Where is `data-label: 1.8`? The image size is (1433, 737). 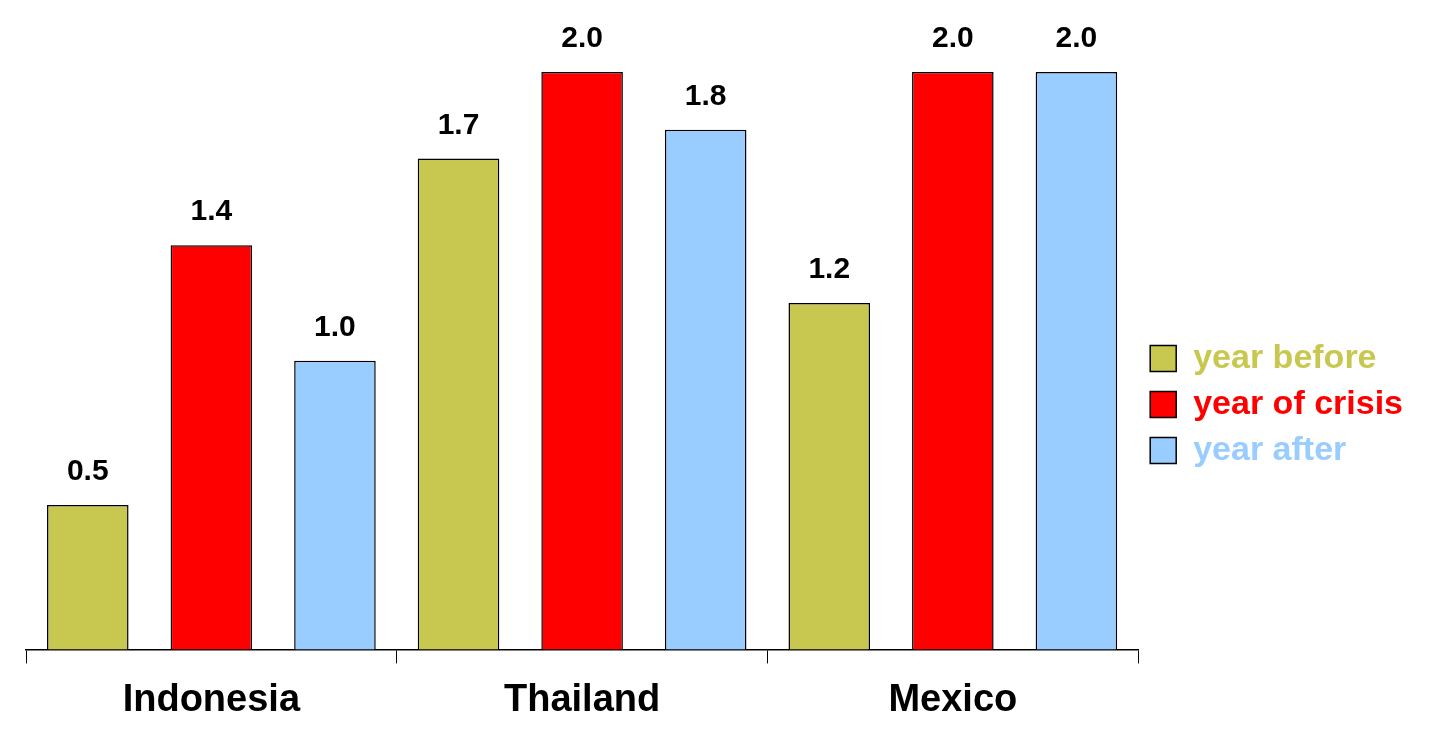 data-label: 1.8 is located at coordinates (705, 95).